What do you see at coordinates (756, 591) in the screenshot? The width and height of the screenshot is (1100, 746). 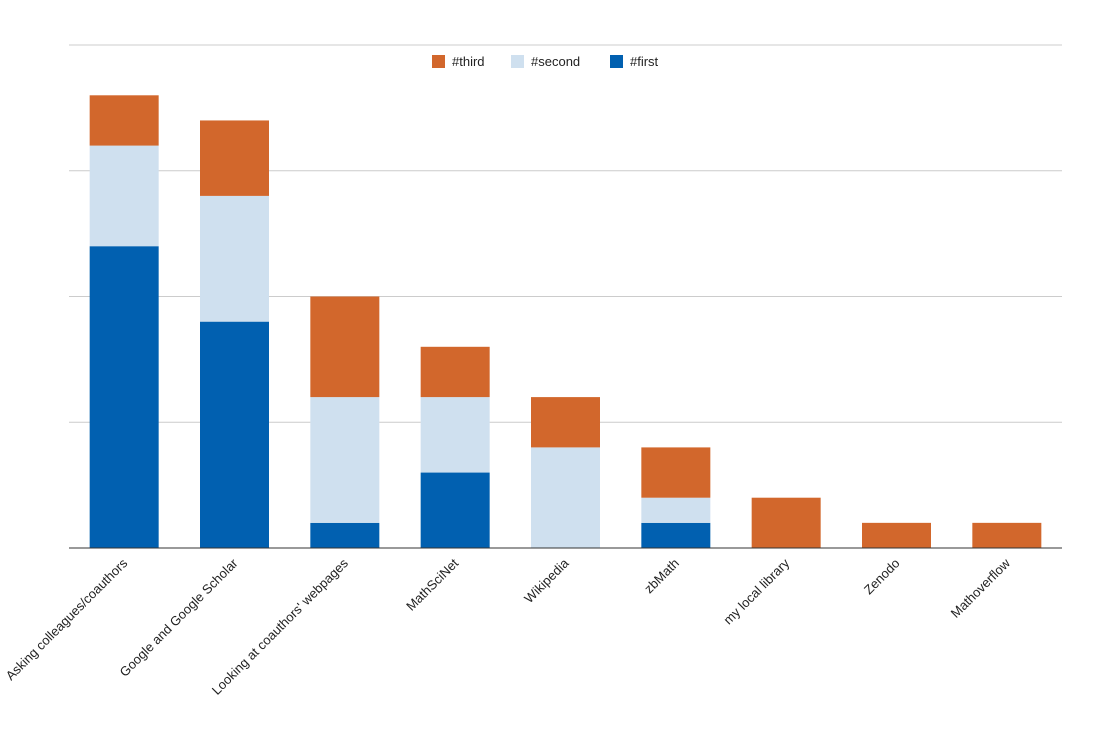 I see `x-tick-label: my local library` at bounding box center [756, 591].